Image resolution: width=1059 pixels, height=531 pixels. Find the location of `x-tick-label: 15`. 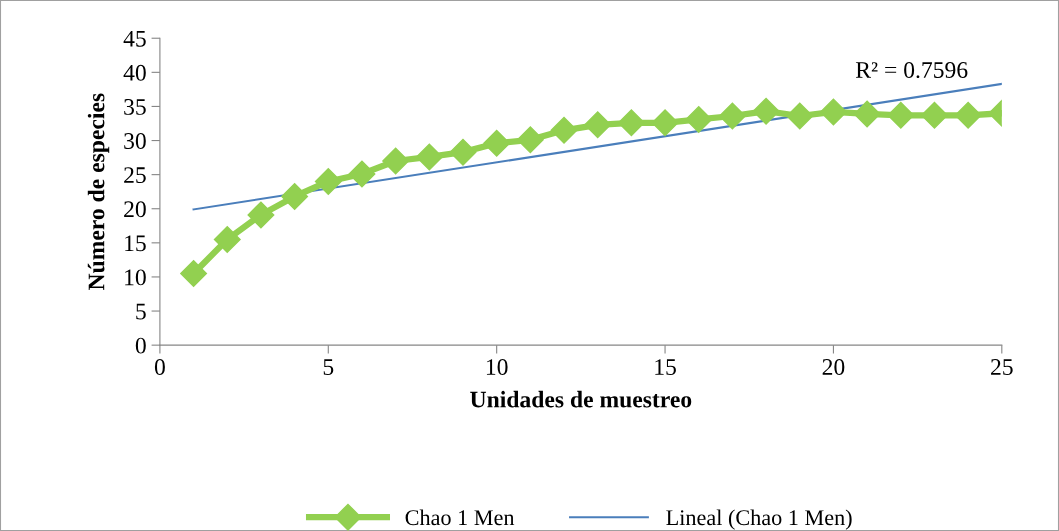

x-tick-label: 15 is located at coordinates (665, 367).